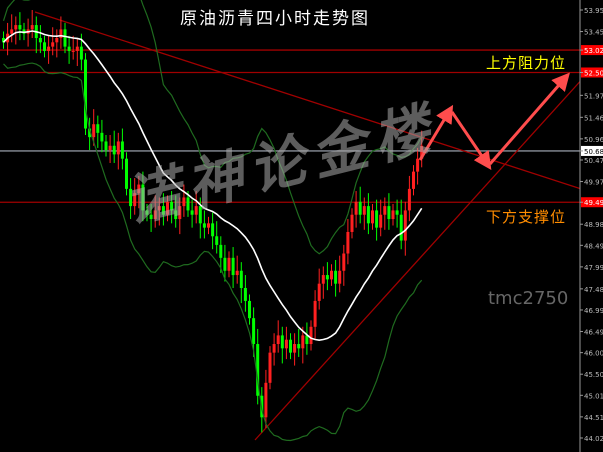 Image resolution: width=603 pixels, height=452 pixels. I want to click on y-tick-label: 52.50, so click(593, 73).